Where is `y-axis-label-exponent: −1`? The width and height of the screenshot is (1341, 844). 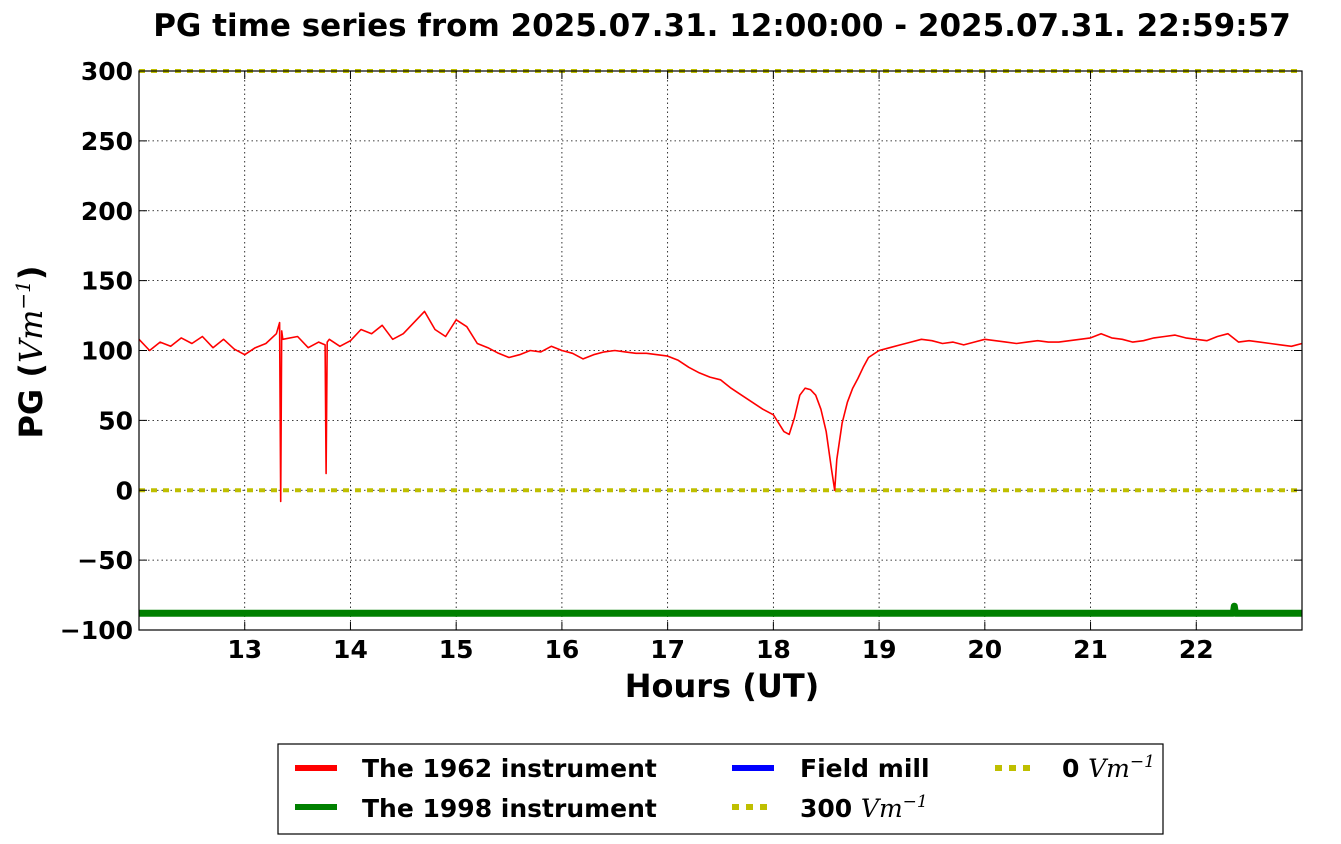 y-axis-label-exponent: −1 is located at coordinates (23, 294).